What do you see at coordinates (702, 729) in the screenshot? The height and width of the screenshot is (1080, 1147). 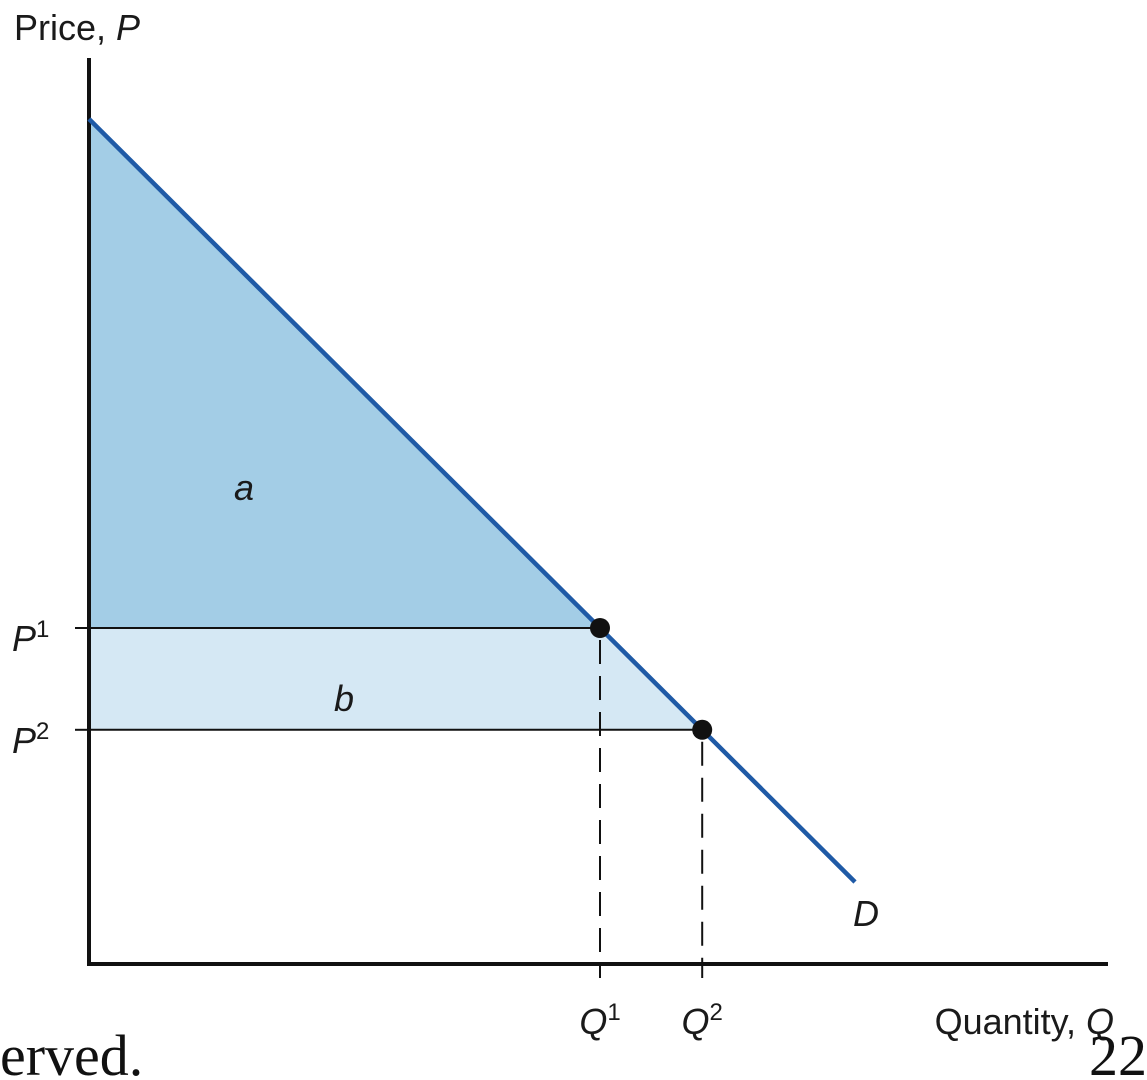 I see `point-p2-q2` at bounding box center [702, 729].